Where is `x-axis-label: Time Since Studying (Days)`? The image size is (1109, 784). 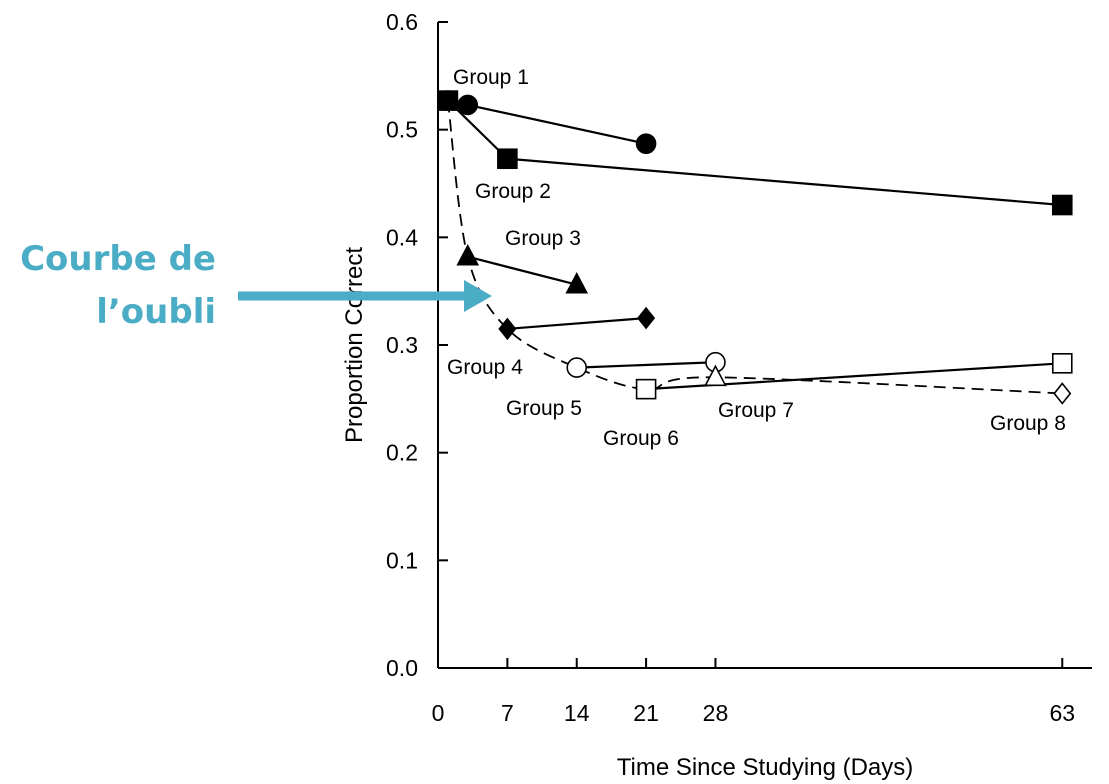 x-axis-label: Time Since Studying (Days) is located at coordinates (765, 767).